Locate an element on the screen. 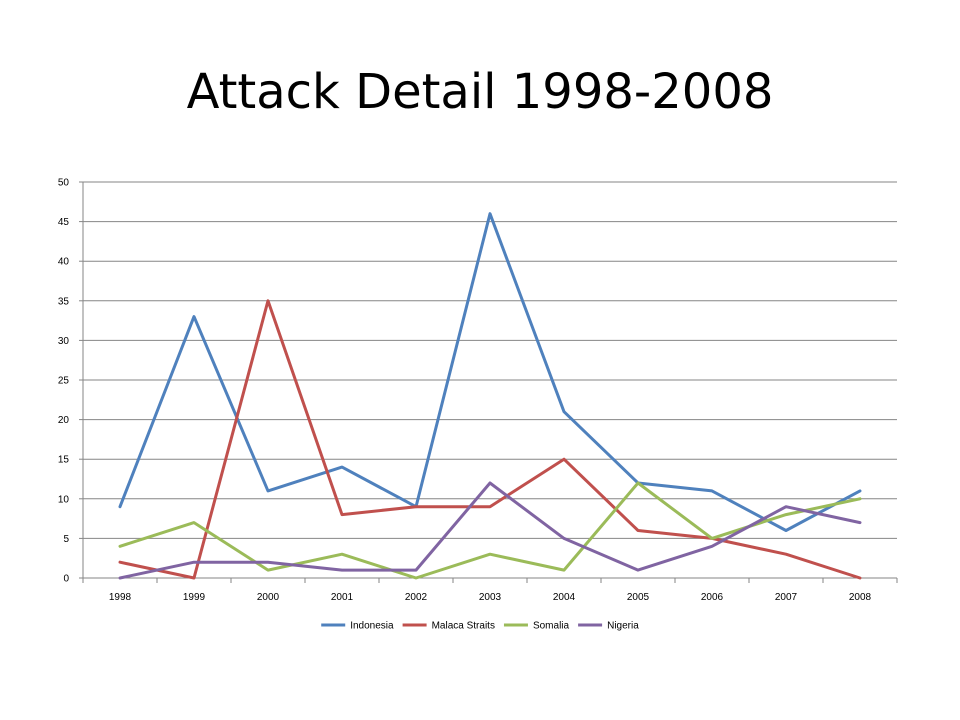 This screenshot has height=720, width=960. x-tick-label: 2000 is located at coordinates (268, 597).